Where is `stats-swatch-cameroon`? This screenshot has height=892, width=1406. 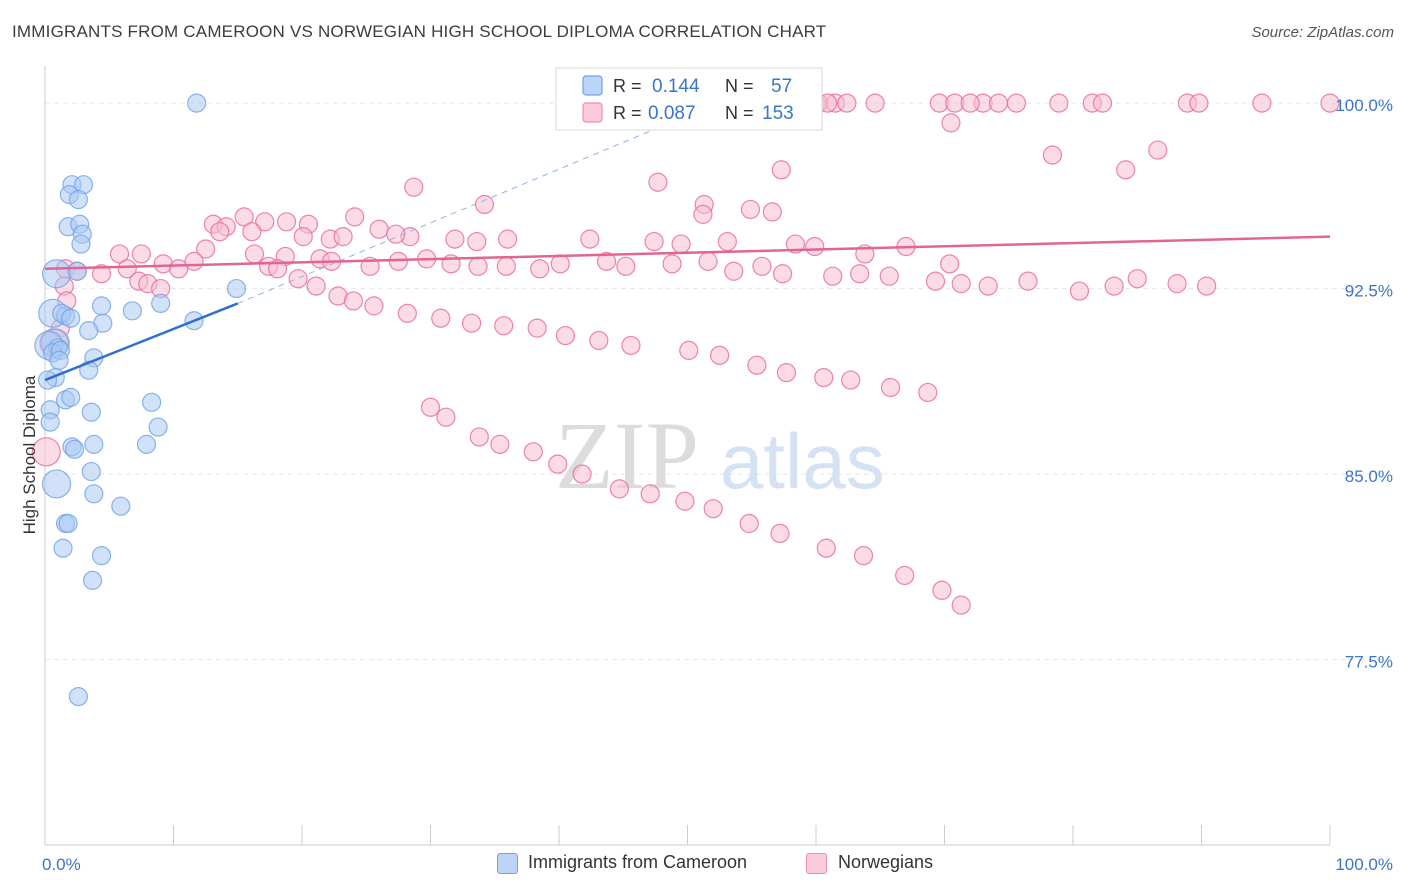 stats-swatch-cameroon is located at coordinates (592, 85).